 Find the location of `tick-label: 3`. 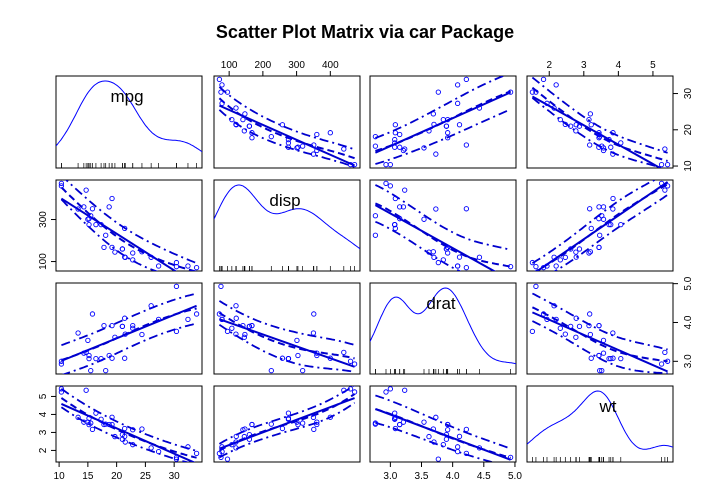

tick-label: 3 is located at coordinates (43, 432).